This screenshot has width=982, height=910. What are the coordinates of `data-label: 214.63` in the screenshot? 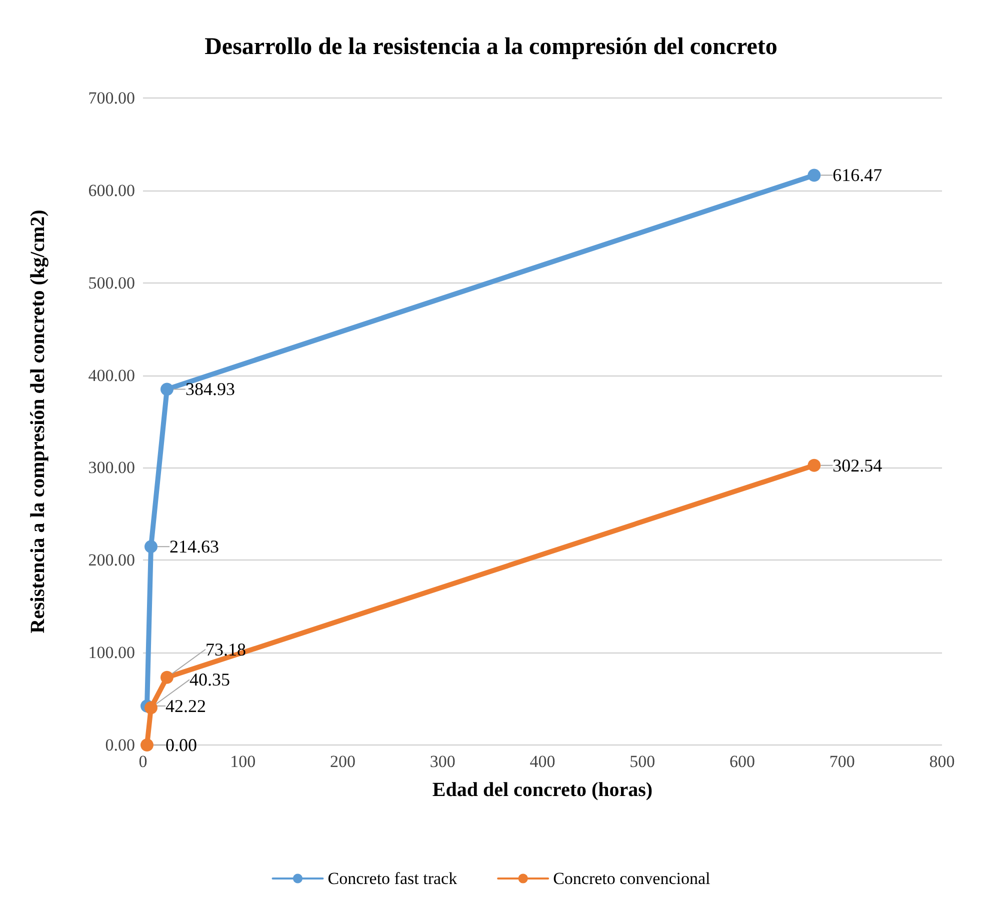 It's located at (194, 546).